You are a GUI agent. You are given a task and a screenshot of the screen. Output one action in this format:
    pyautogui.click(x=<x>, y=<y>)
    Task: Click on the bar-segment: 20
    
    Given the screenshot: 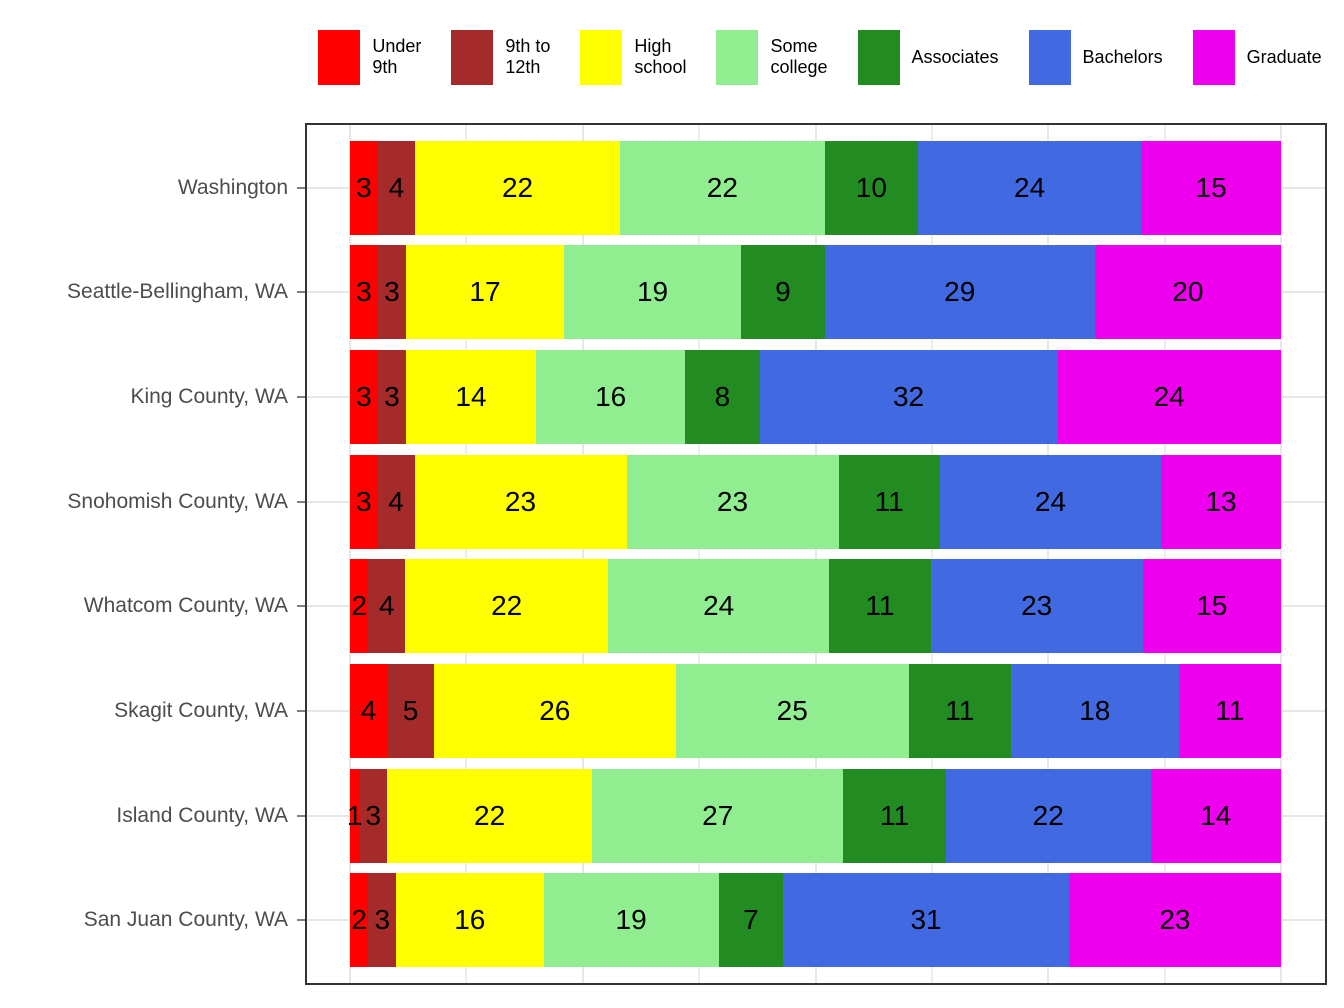 What is the action you would take?
    pyautogui.click(x=1187, y=292)
    